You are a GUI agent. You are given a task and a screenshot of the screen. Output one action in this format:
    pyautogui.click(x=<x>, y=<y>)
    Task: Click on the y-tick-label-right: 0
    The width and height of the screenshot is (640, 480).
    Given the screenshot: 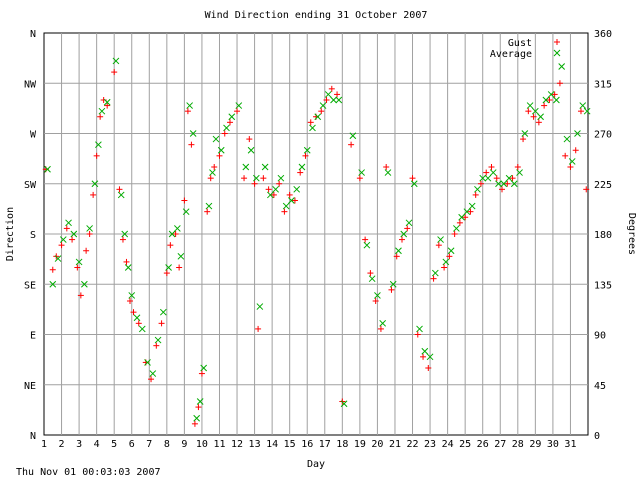 What is the action you would take?
    pyautogui.click(x=597, y=436)
    